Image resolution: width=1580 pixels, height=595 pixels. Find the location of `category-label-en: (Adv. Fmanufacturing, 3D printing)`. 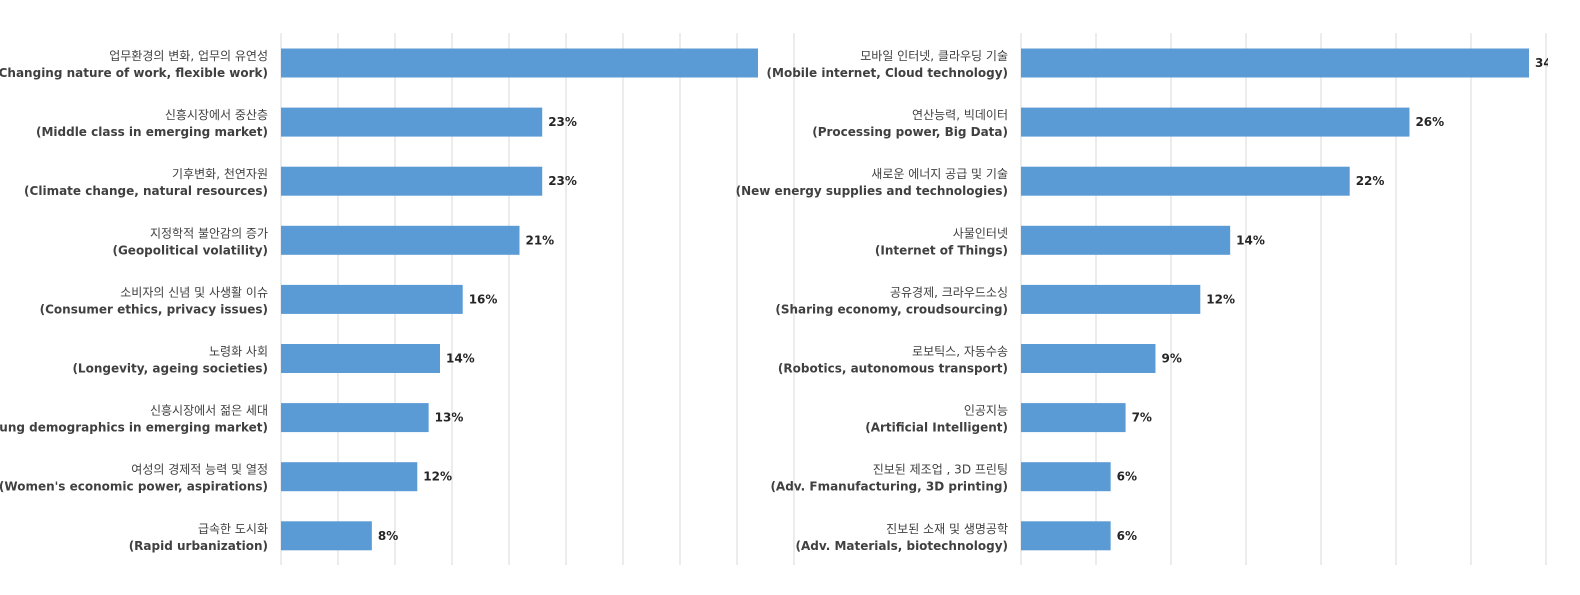

category-label-en: (Adv. Fmanufacturing, 3D printing) is located at coordinates (889, 487).